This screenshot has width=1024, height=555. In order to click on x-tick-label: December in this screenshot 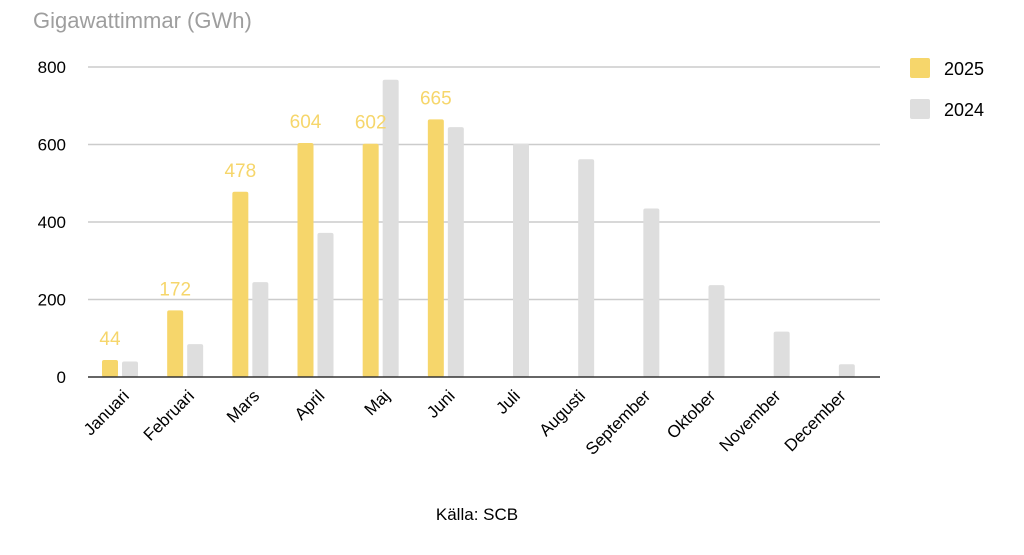, I will do `click(815, 420)`.